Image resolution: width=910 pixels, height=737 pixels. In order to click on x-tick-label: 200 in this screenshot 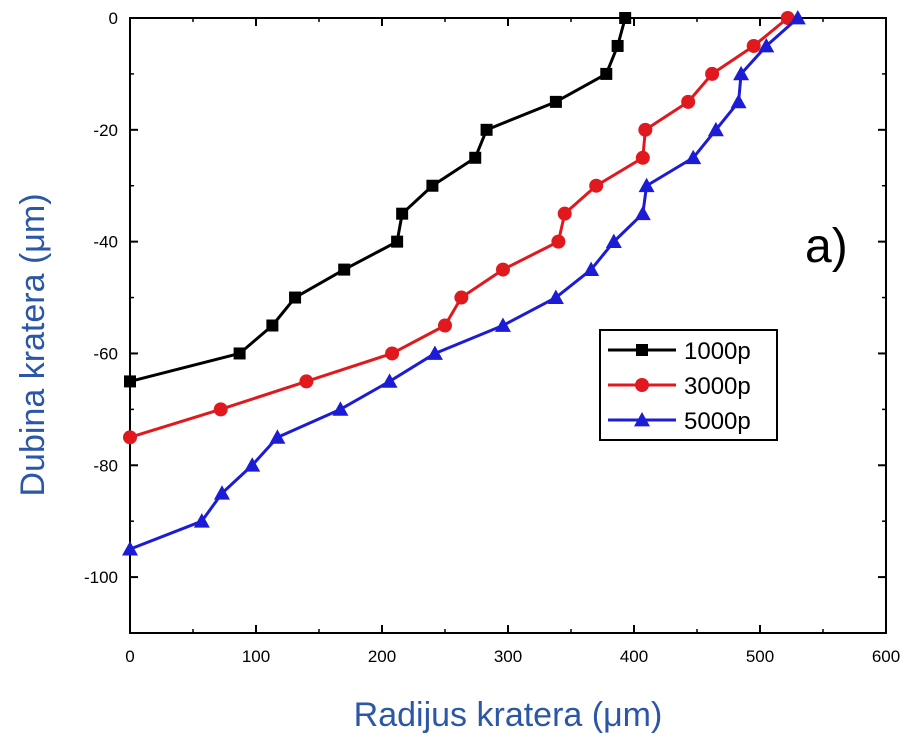, I will do `click(382, 656)`.